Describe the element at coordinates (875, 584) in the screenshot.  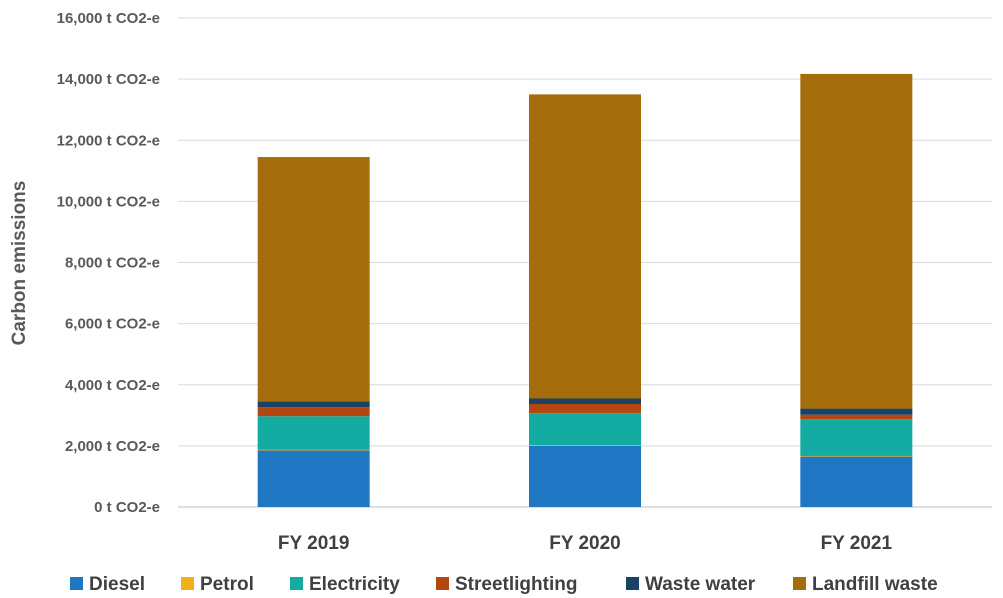
I see `legend-label: Landfill waste` at that location.